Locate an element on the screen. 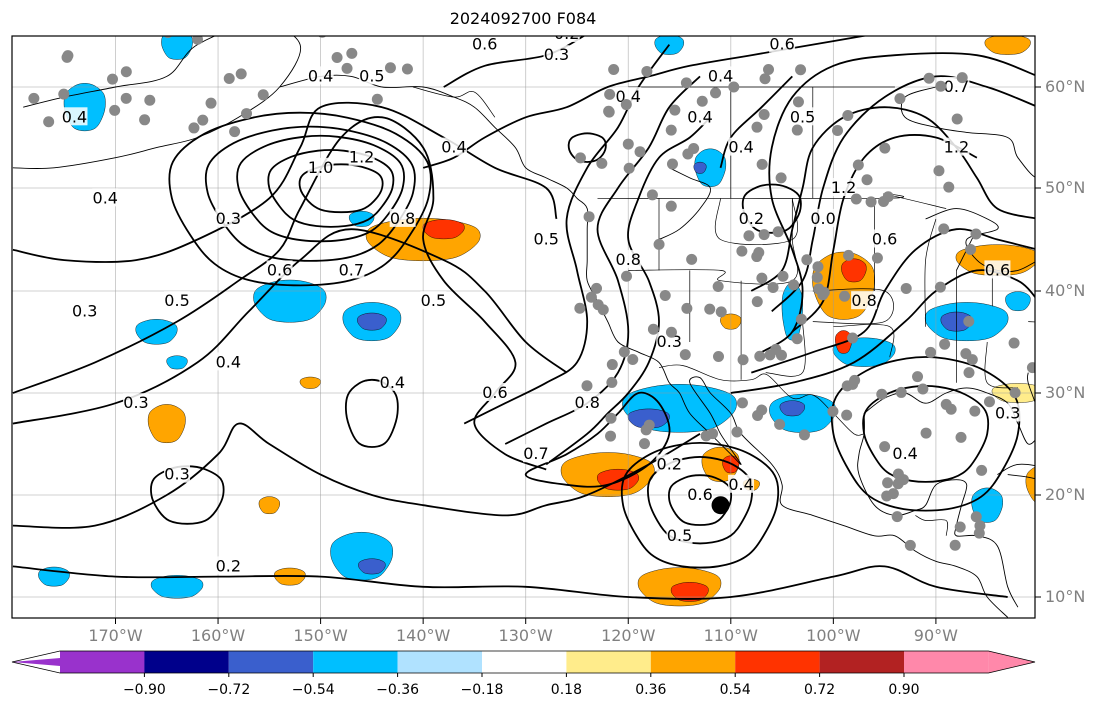  contour-label: 0.8 is located at coordinates (587, 402).